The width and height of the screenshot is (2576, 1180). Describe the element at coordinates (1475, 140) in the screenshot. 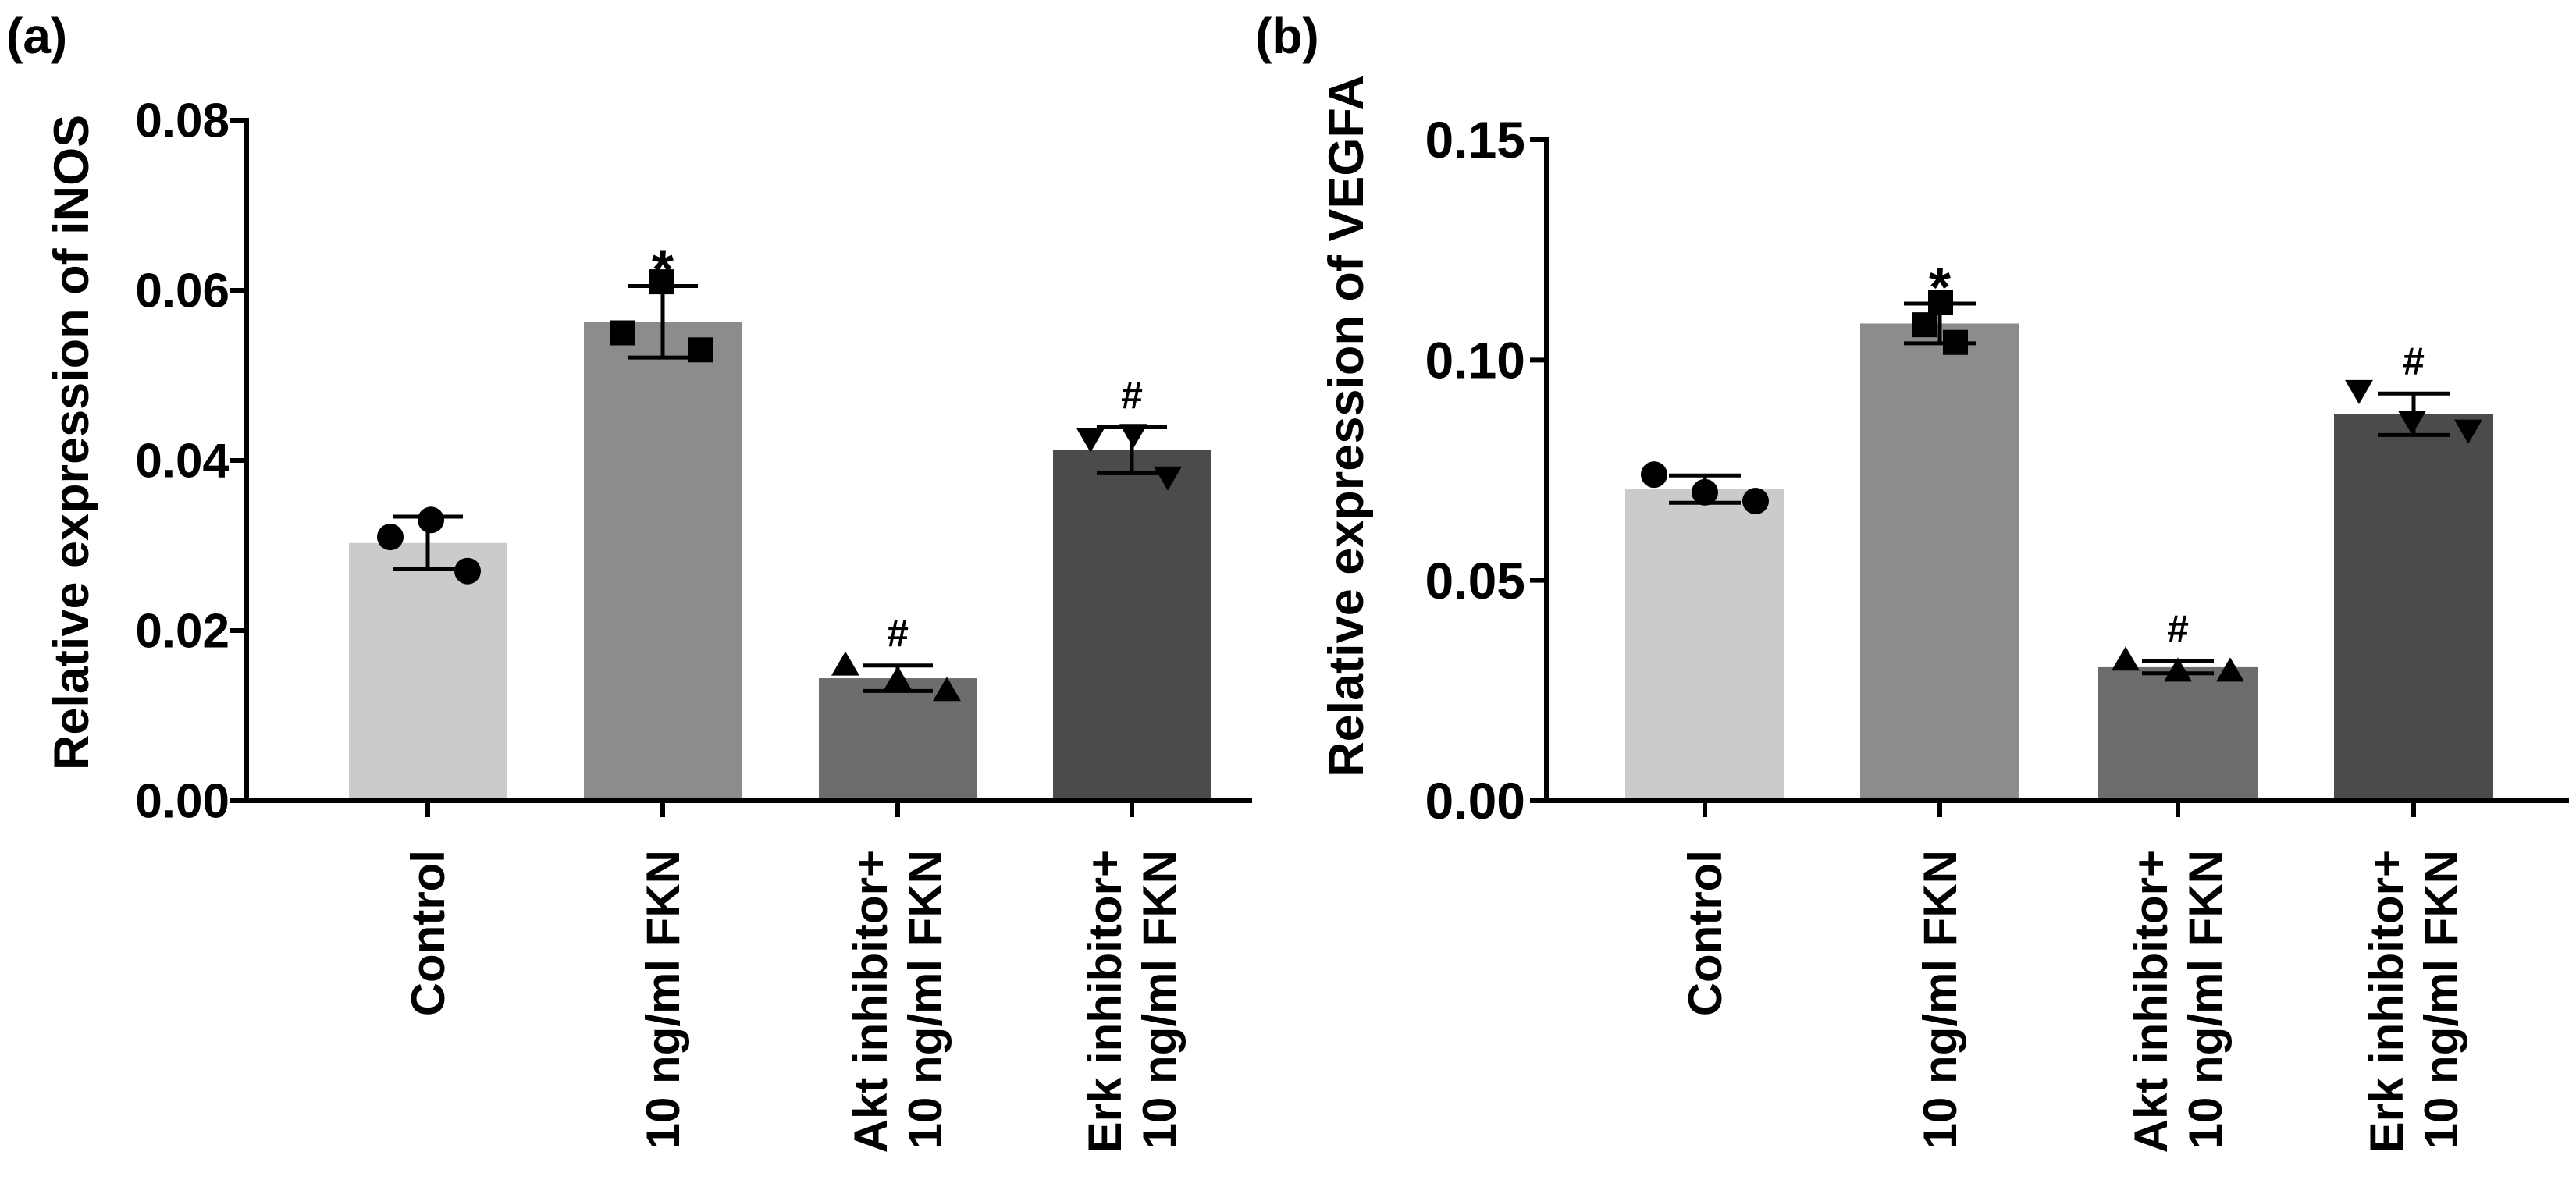

I see `y-tick-label: 0.15` at that location.